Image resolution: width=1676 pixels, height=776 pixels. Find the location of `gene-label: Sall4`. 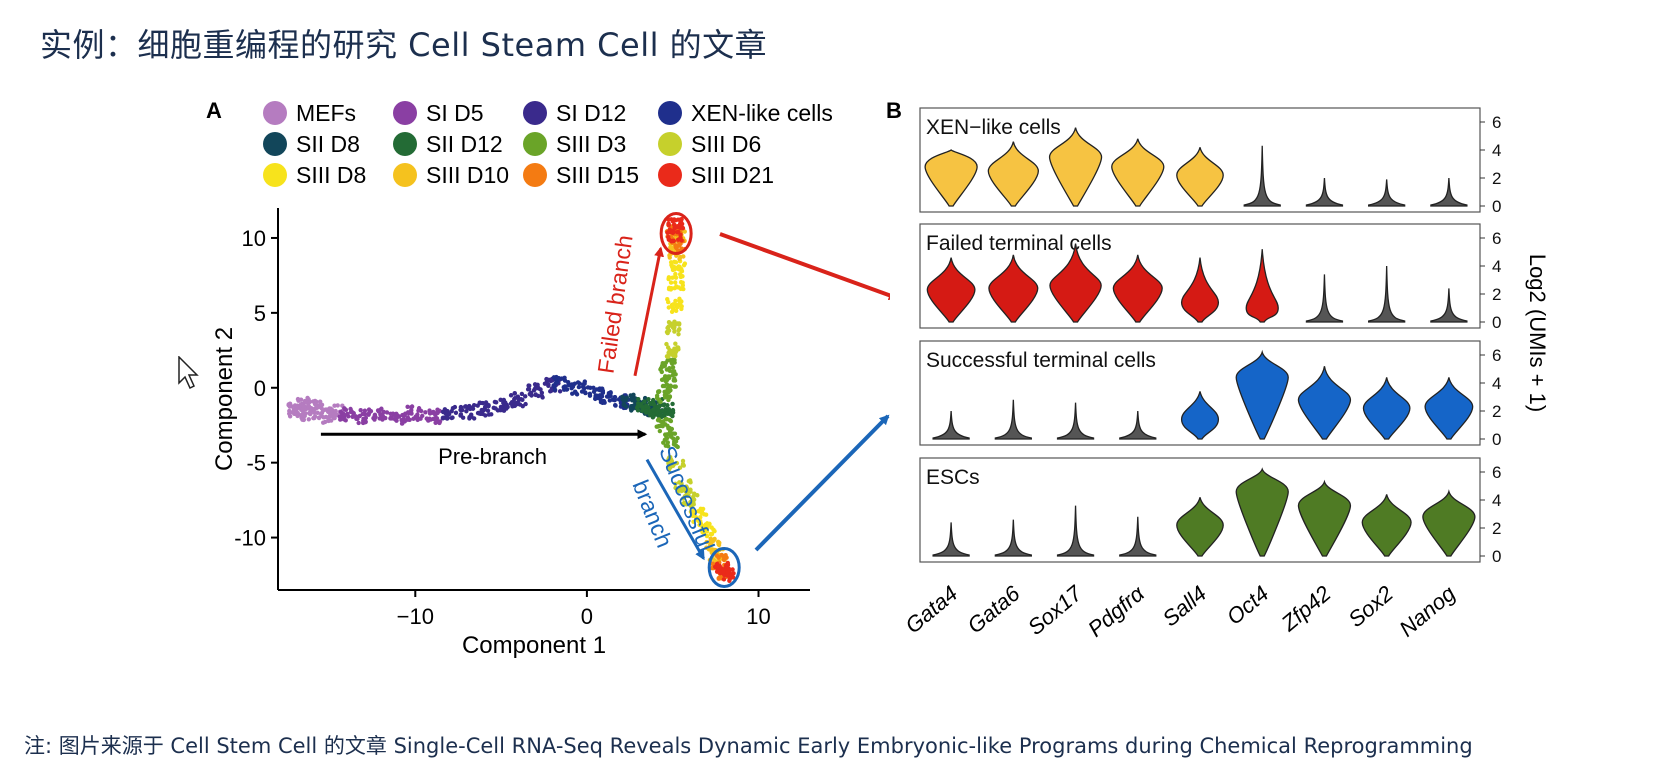

gene-label: Sall4 is located at coordinates (1185, 606).